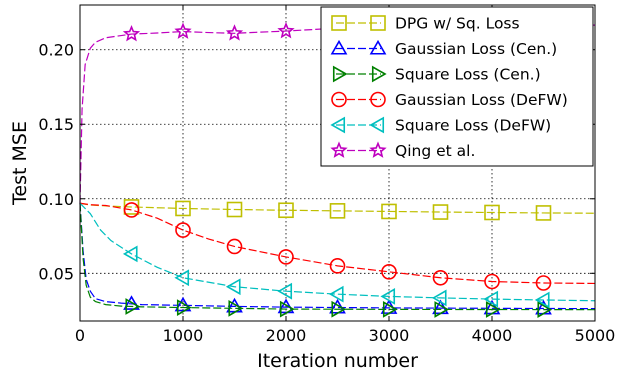 Image resolution: width=623 pixels, height=375 pixels. I want to click on y-tick-label: 0.20, so click(56, 50).